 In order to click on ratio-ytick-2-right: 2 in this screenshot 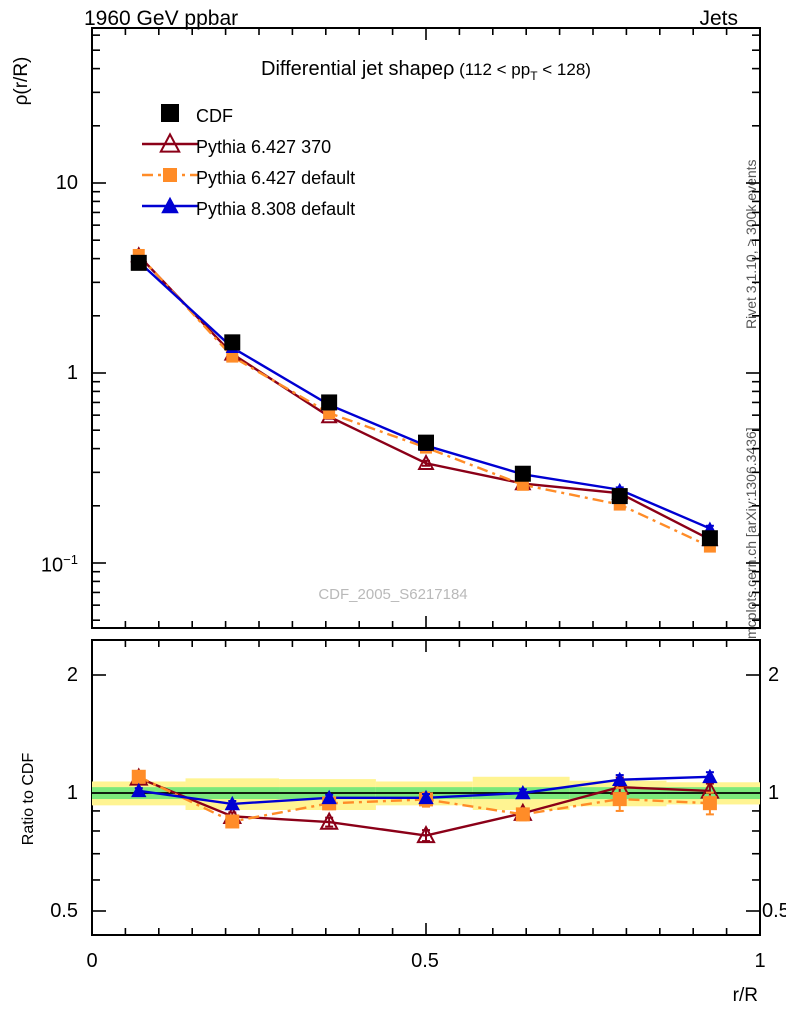, I will do `click(774, 675)`.